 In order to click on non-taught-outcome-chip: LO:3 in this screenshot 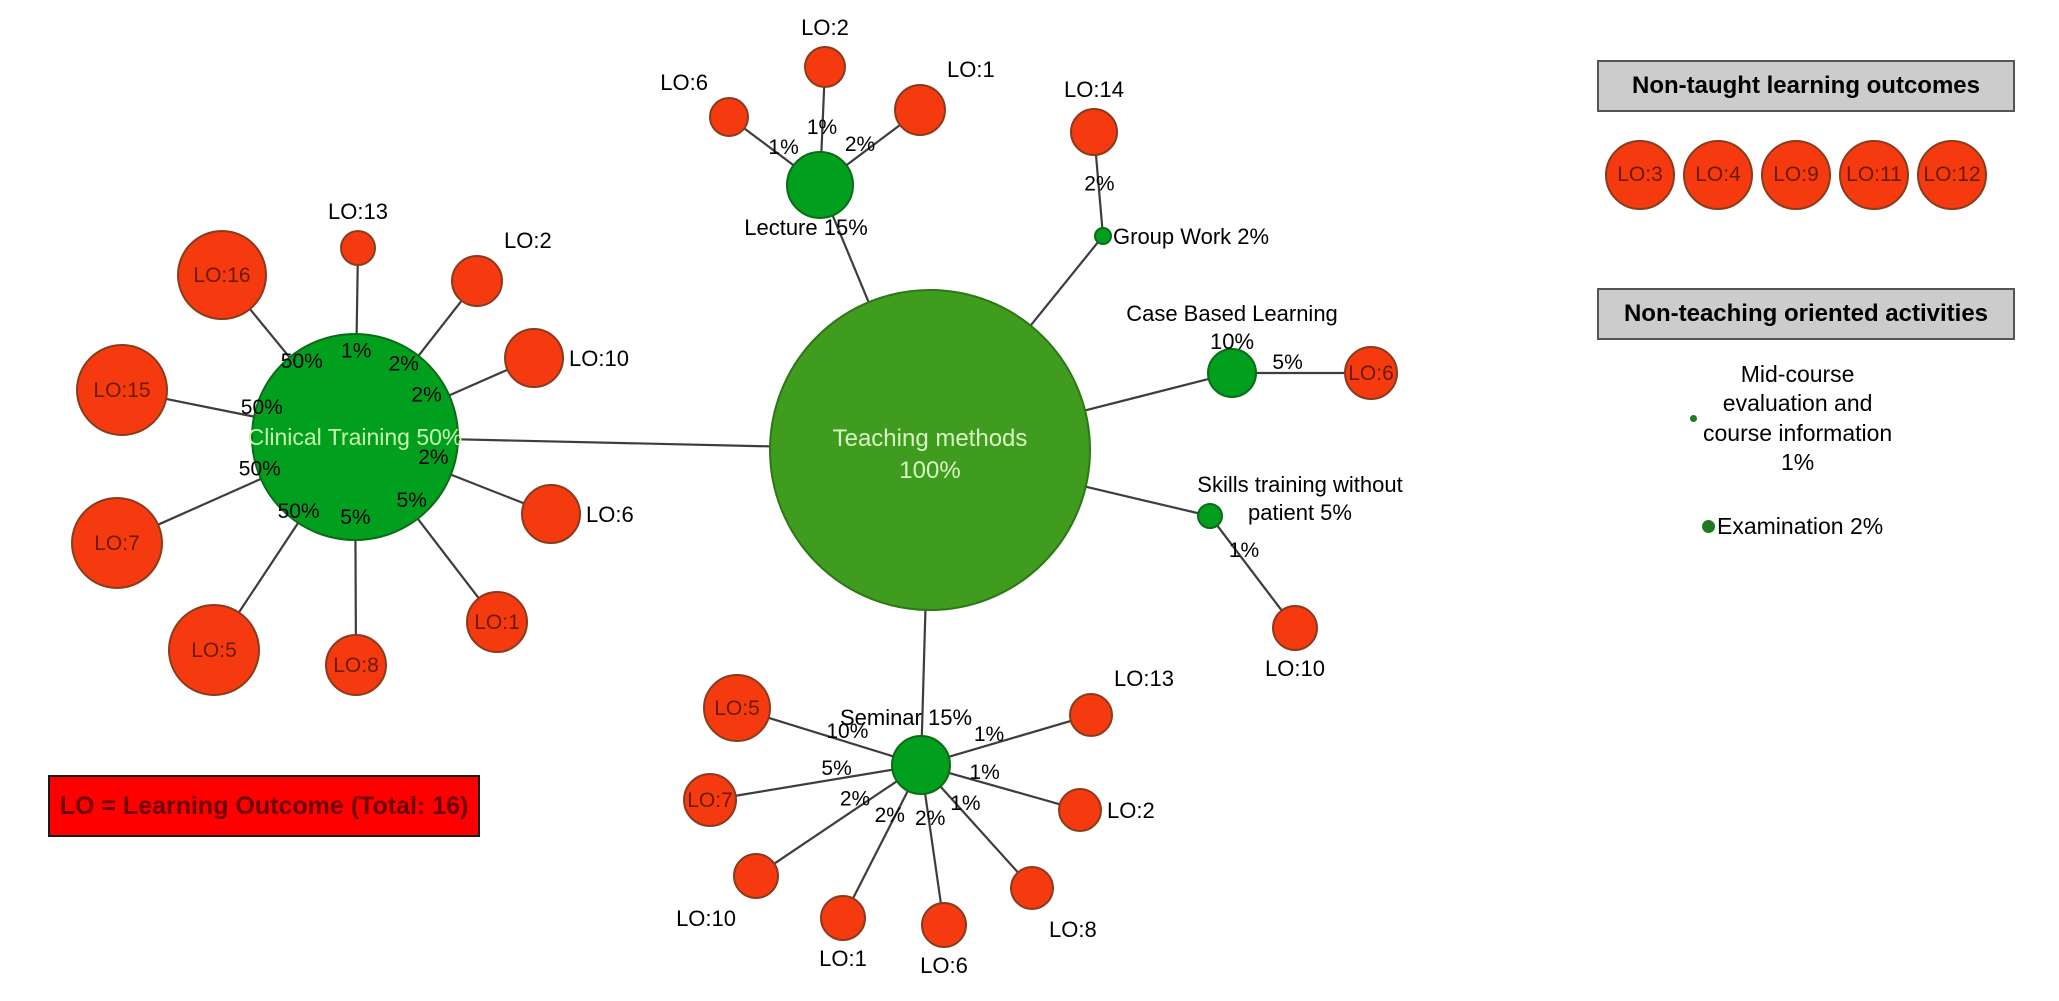, I will do `click(1640, 175)`.